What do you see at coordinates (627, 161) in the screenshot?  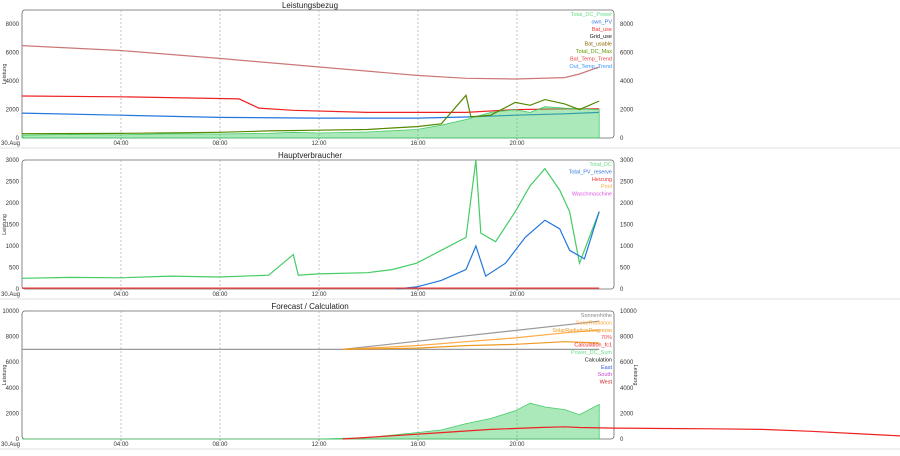 I see `y2-tick-label: 3000` at bounding box center [627, 161].